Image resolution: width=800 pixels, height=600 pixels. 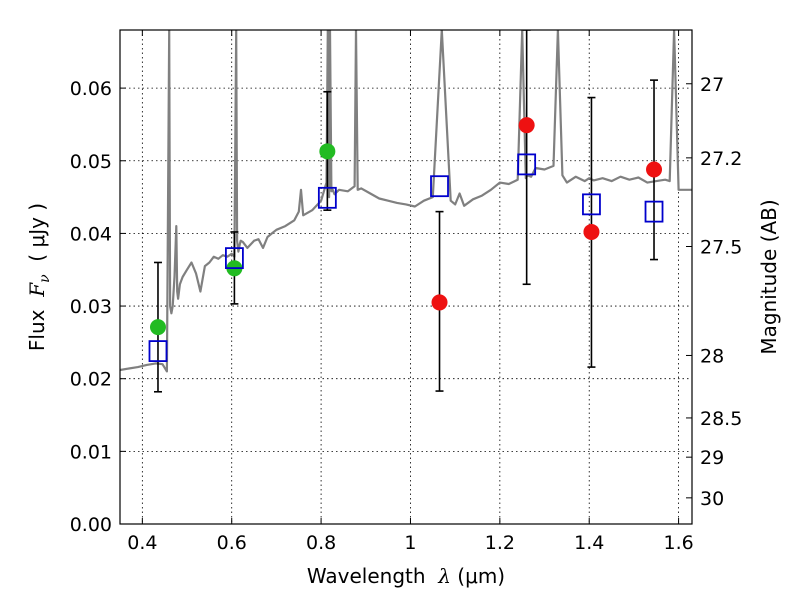 What do you see at coordinates (712, 356) in the screenshot?
I see `y2-tick-label: 28` at bounding box center [712, 356].